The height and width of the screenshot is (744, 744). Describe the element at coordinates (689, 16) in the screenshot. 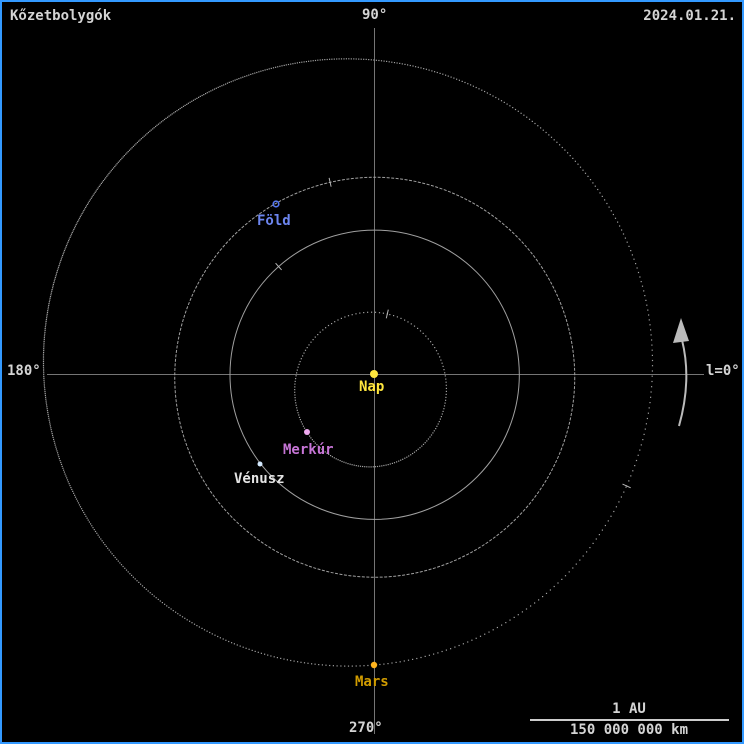

I see `date-display: 2024.01.21.` at that location.